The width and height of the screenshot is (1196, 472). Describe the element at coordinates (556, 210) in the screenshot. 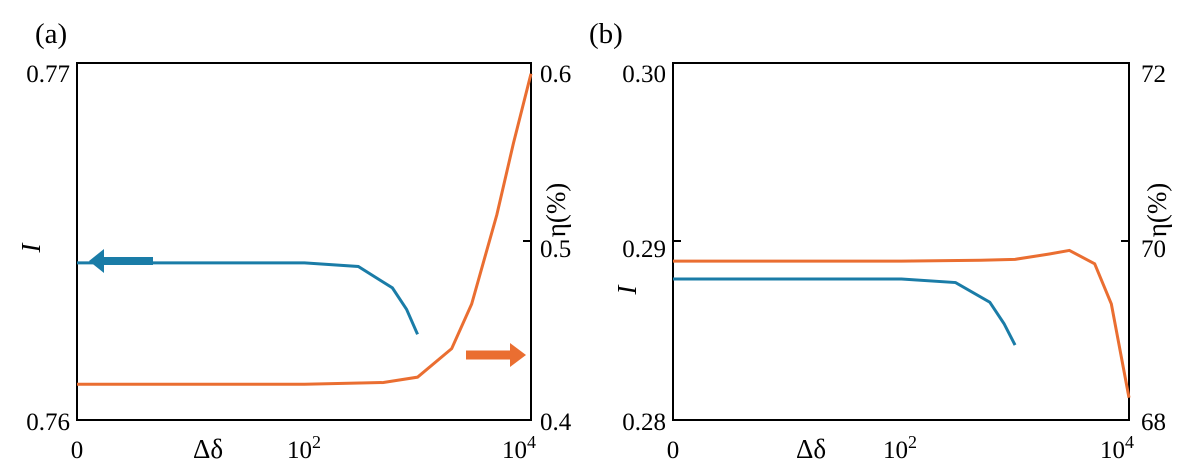

I see `panel-a-right-axis-label: η(%)` at that location.